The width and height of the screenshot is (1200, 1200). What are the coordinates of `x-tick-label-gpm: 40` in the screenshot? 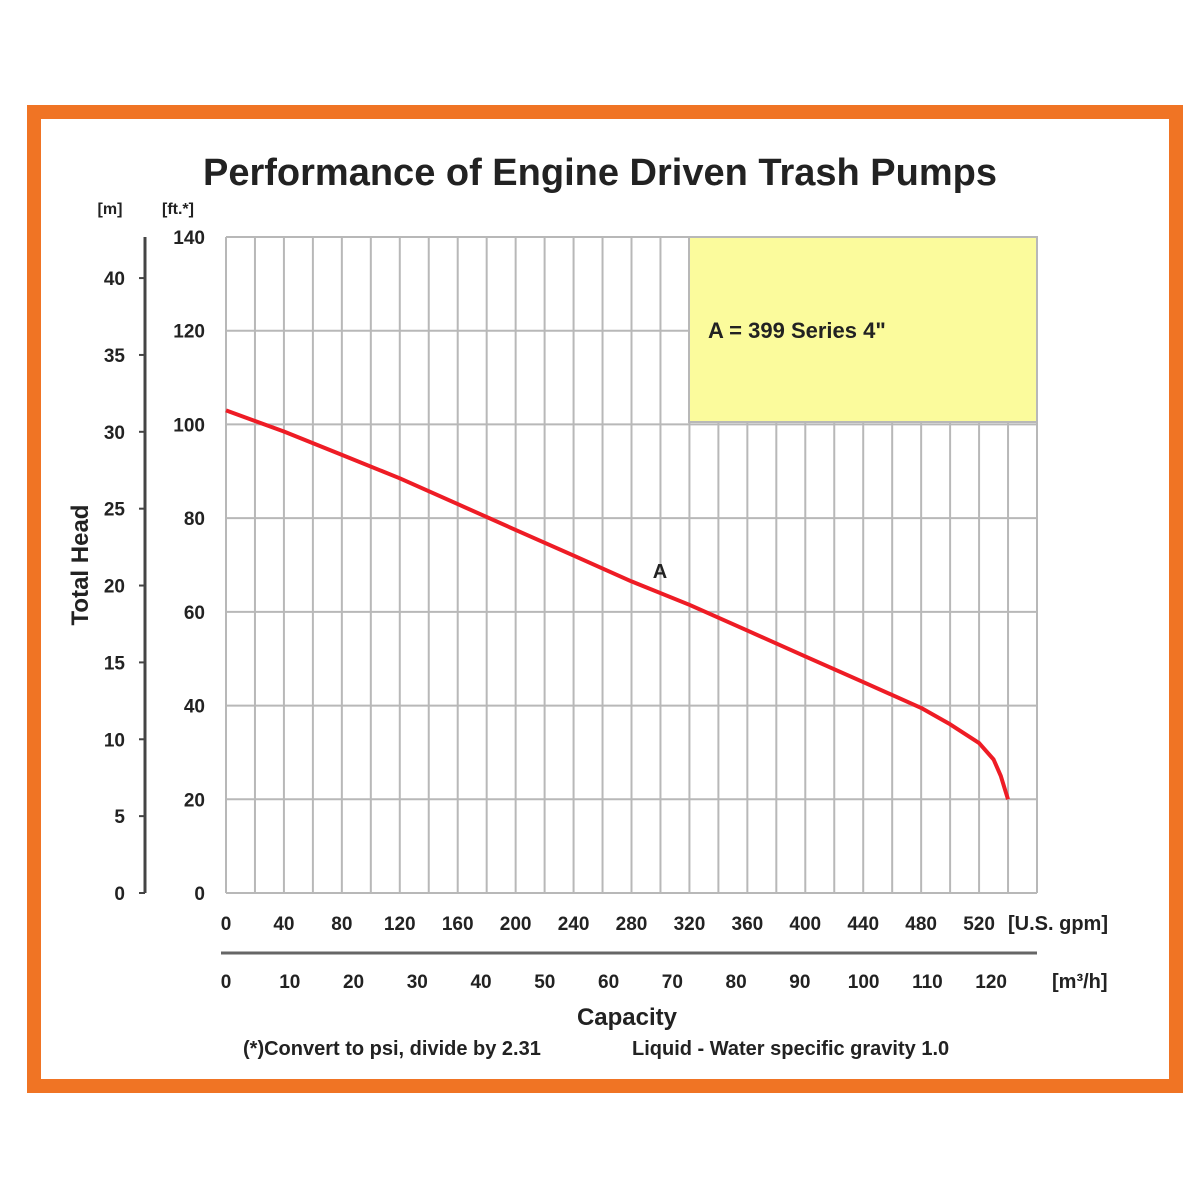 It's located at (283, 924).